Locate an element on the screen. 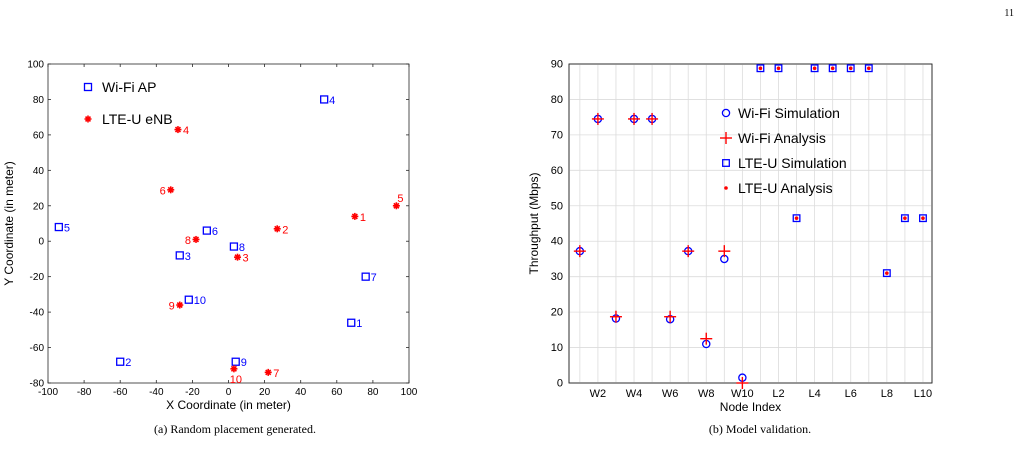 The height and width of the screenshot is (462, 1024). wifi-ap-label: 2 is located at coordinates (128, 363).